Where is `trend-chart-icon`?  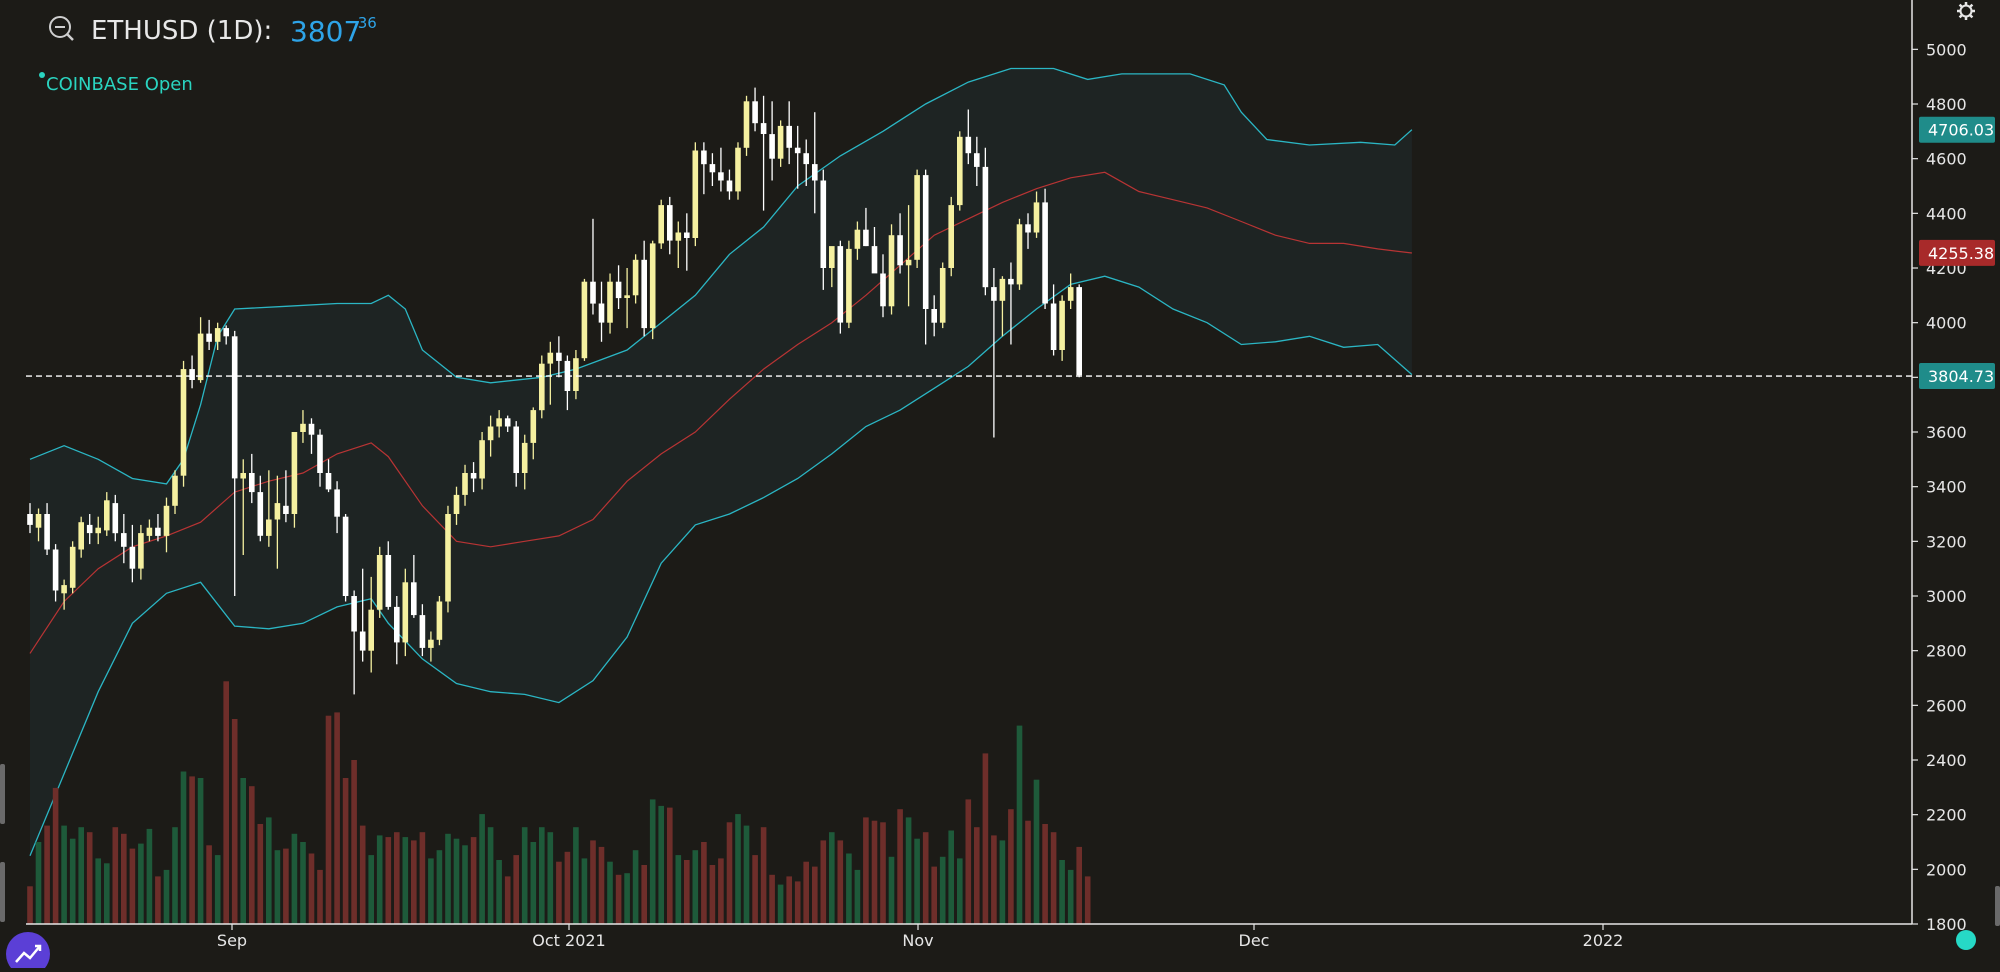 trend-chart-icon is located at coordinates (28, 952).